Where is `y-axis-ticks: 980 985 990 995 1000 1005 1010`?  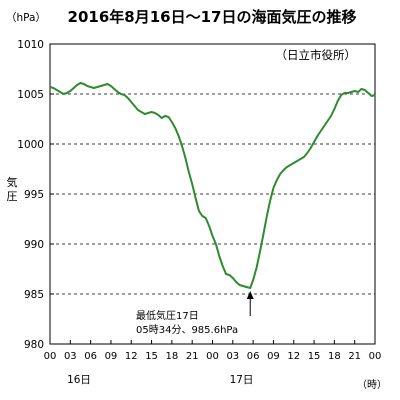
y-axis-ticks: 980 985 990 995 1000 1005 1010 is located at coordinates (35, 195).